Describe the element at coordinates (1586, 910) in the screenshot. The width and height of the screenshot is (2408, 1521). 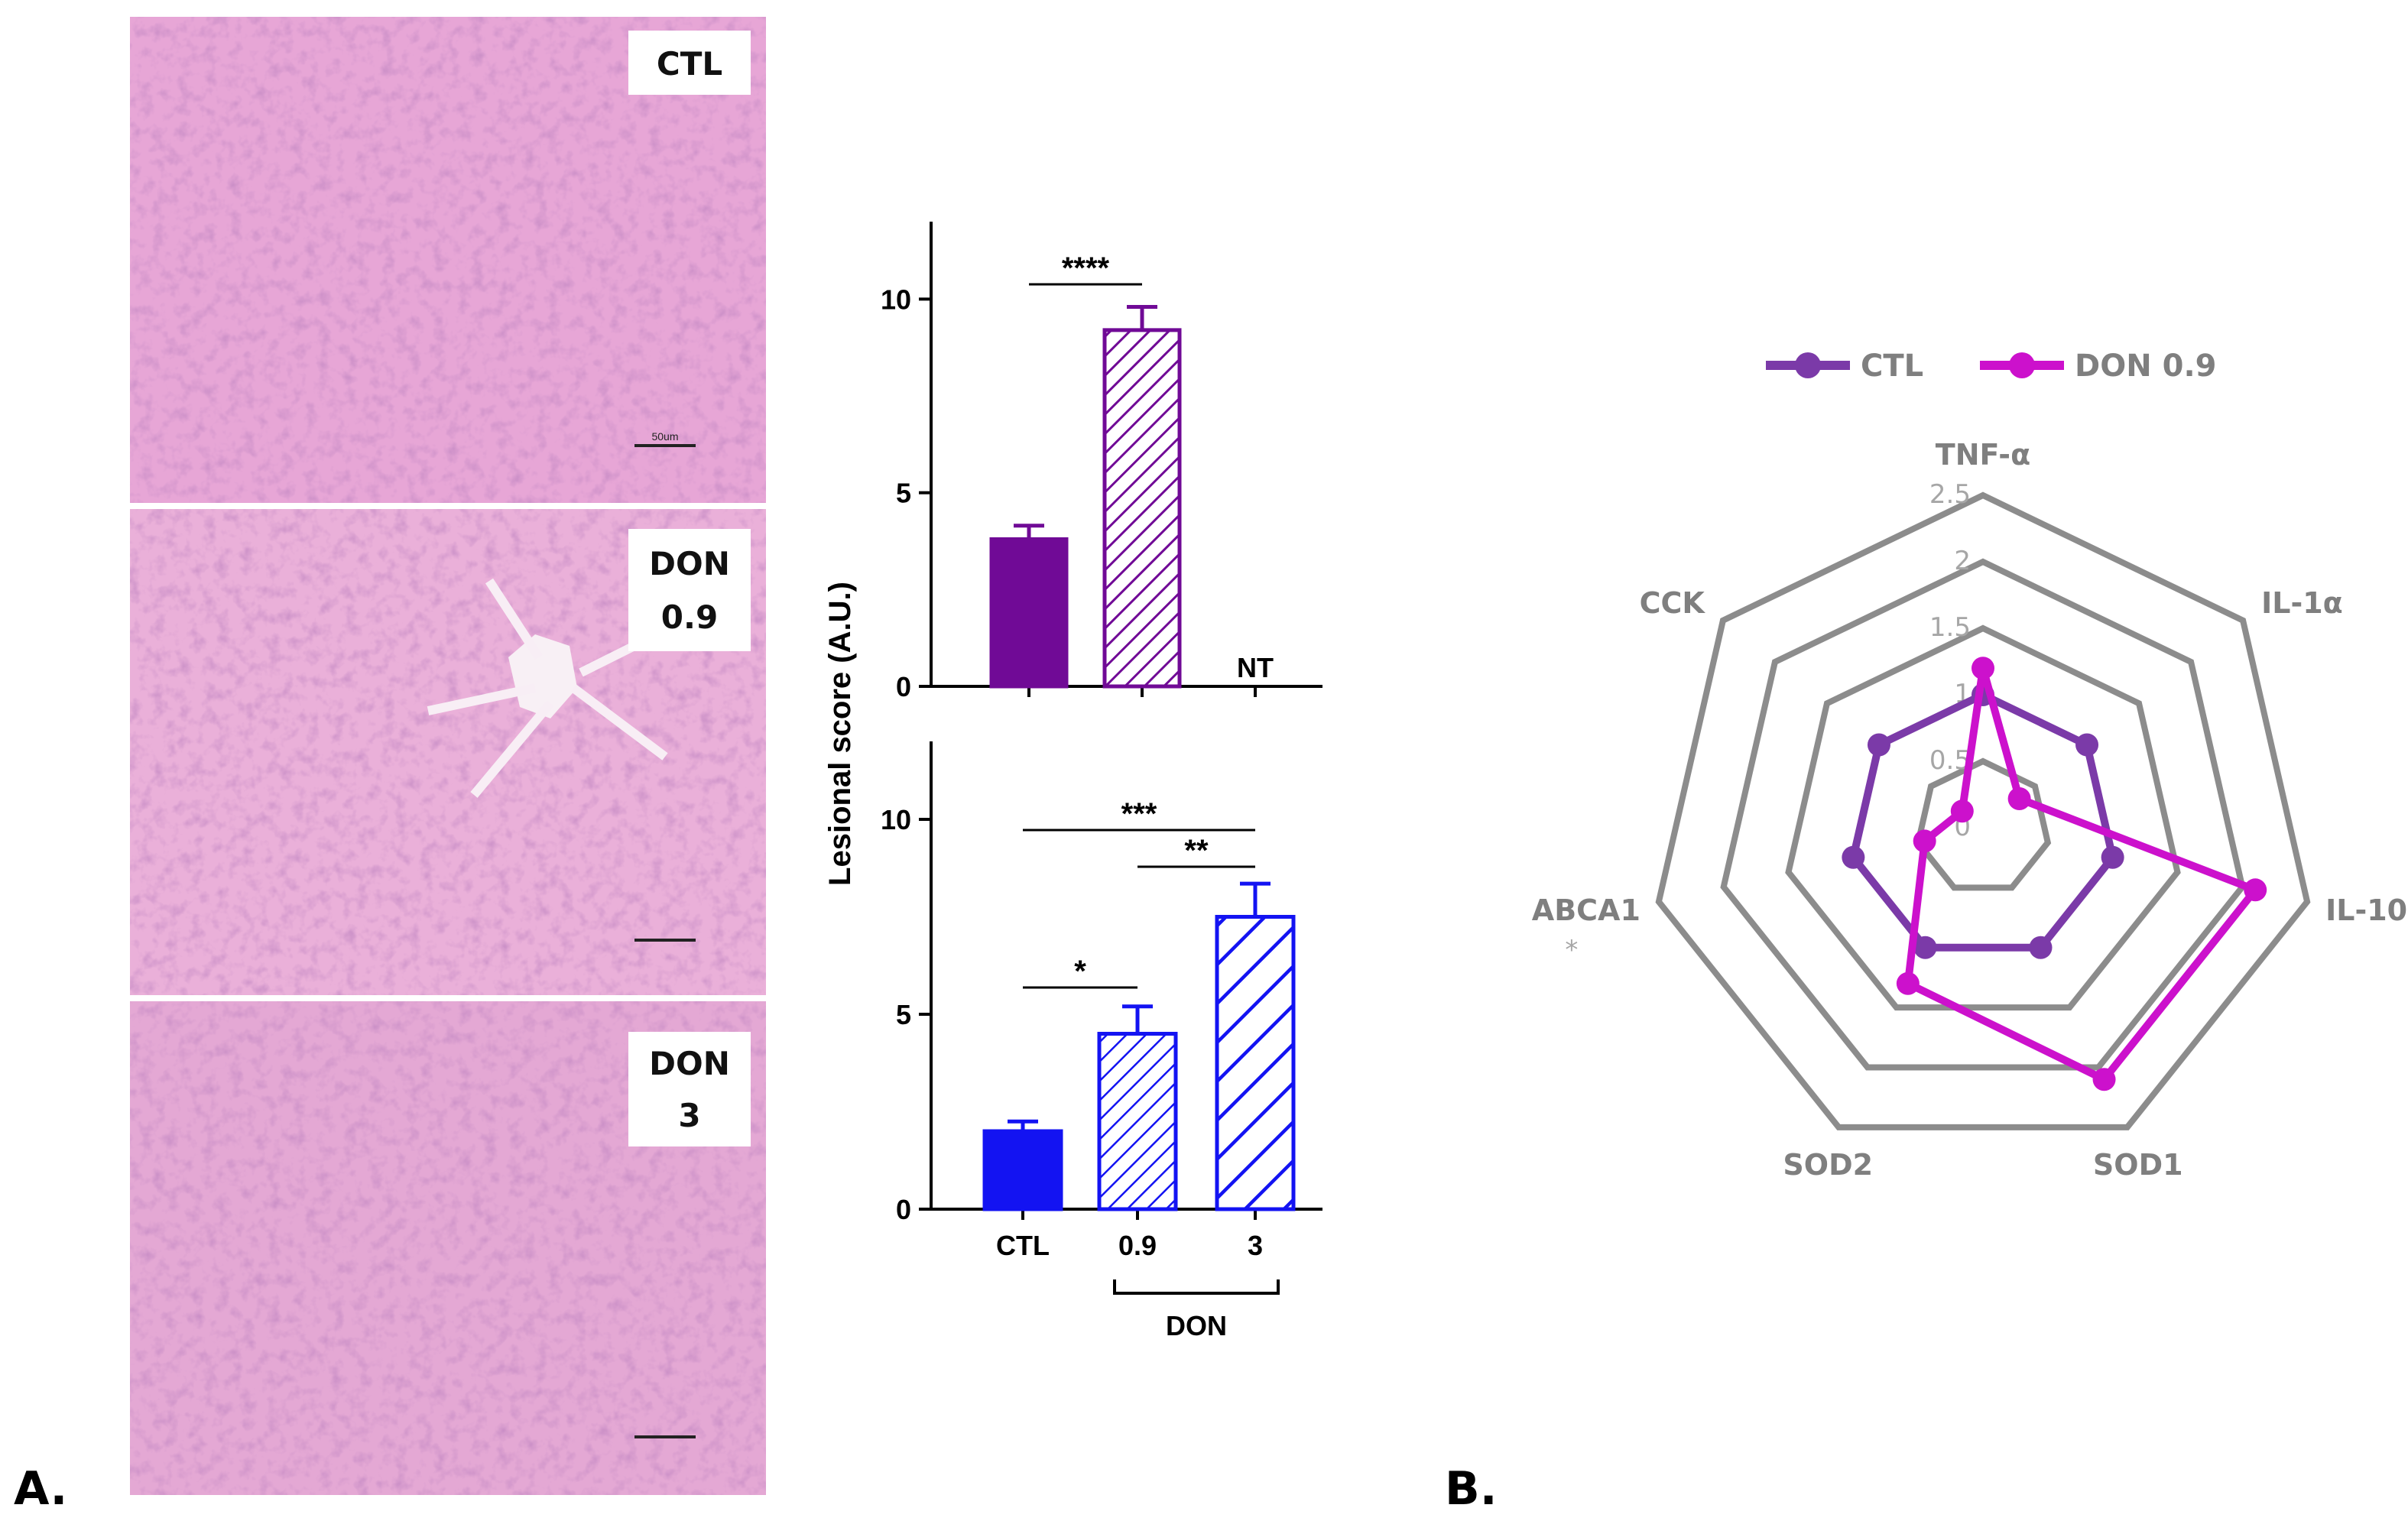
I see `radar-axis-label: ABCA1` at that location.